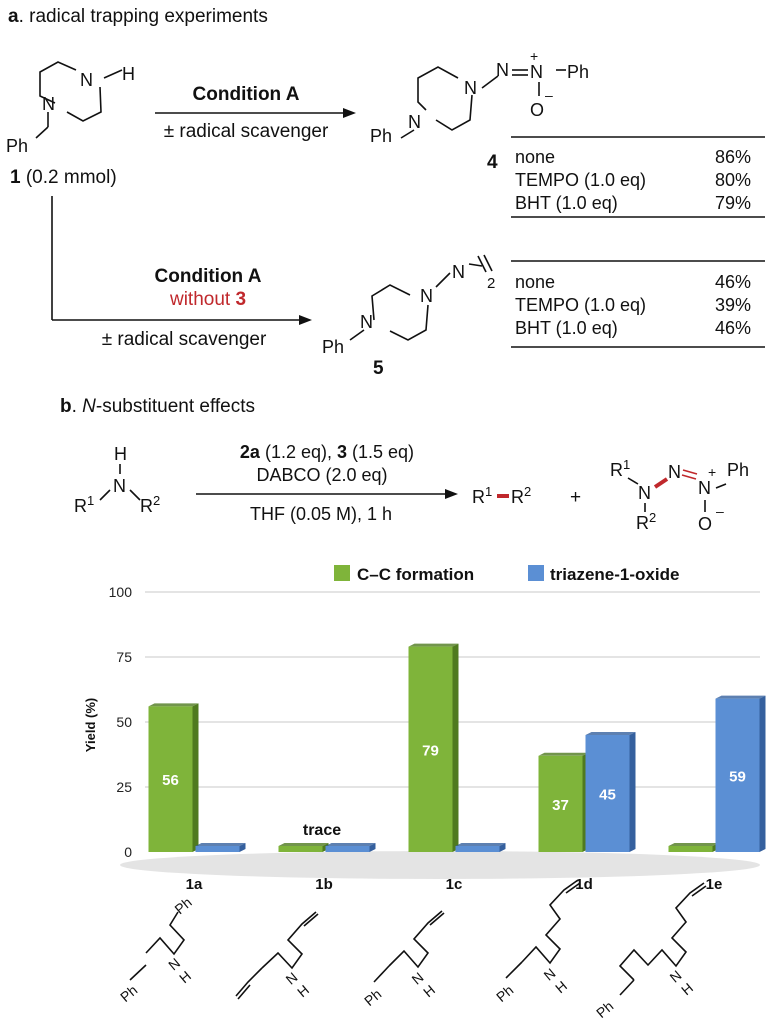 The image size is (770, 1028). Describe the element at coordinates (506, 574) in the screenshot. I see `chart-legend: C–C formation triazene-1-oxide` at that location.